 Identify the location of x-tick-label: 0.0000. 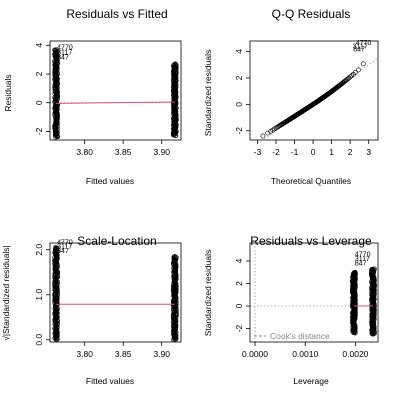
(255, 354).